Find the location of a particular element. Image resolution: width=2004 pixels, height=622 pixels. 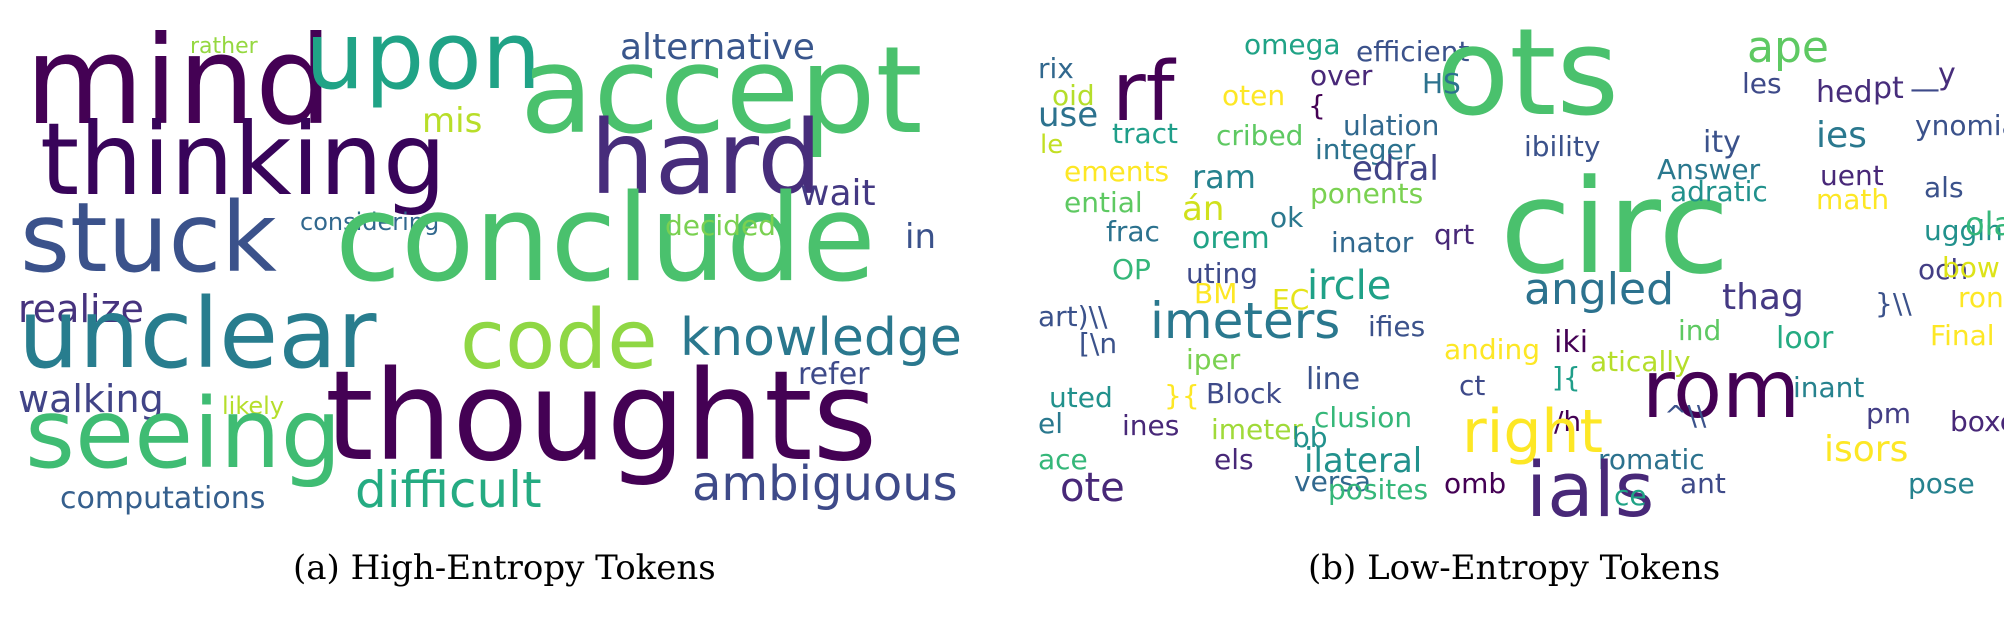

low-entropy-word: cribed is located at coordinates (1260, 135).